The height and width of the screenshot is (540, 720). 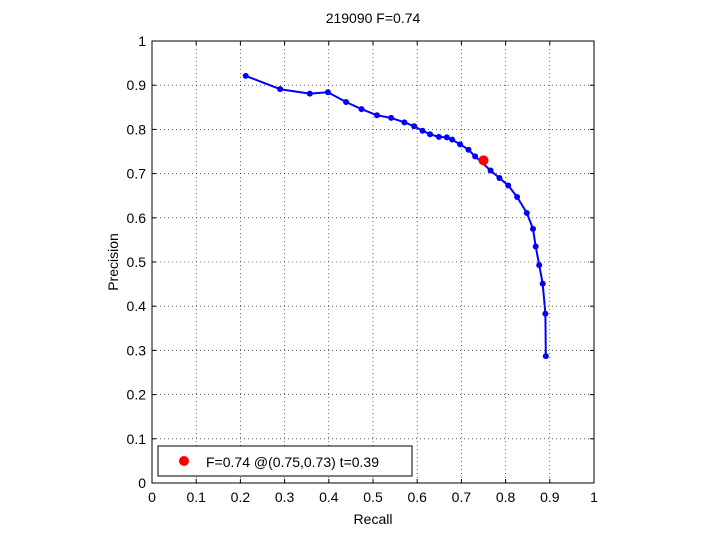 What do you see at coordinates (550, 497) in the screenshot?
I see `x-tick-label: 0.9` at bounding box center [550, 497].